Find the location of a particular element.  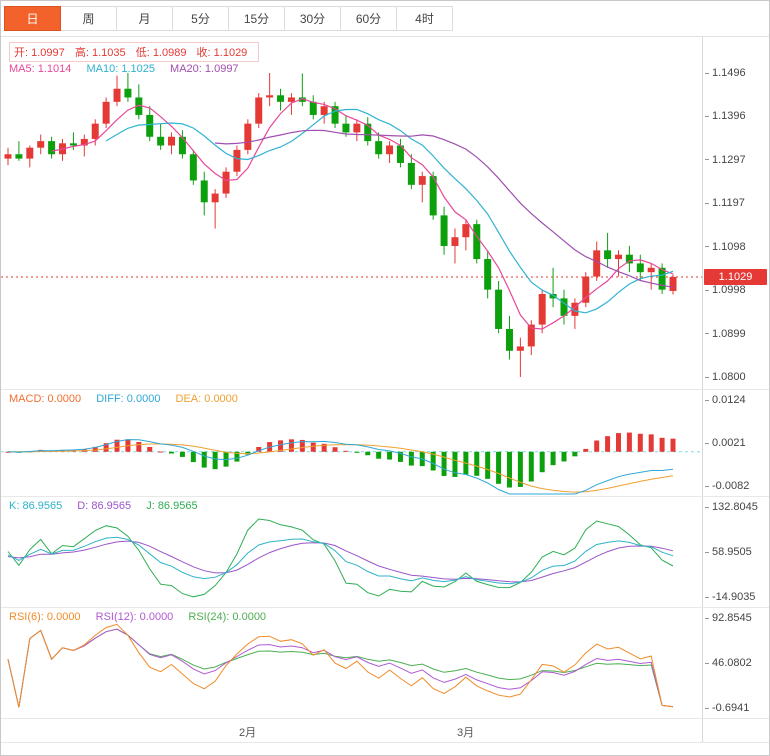

y-axis-label: 1.1496 is located at coordinates (736, 73).